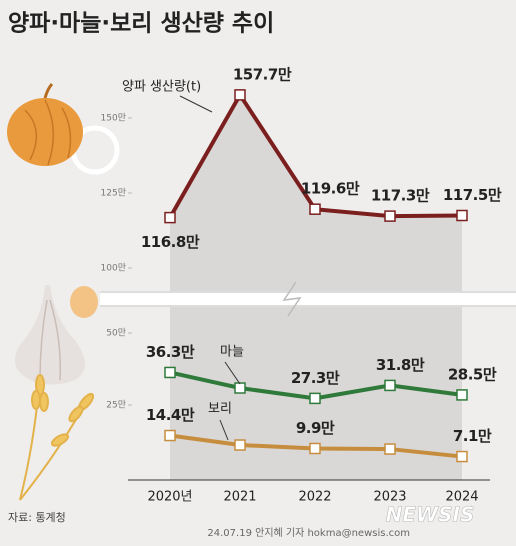  What do you see at coordinates (472, 374) in the screenshot?
I see `value-label: 28.5만` at bounding box center [472, 374].